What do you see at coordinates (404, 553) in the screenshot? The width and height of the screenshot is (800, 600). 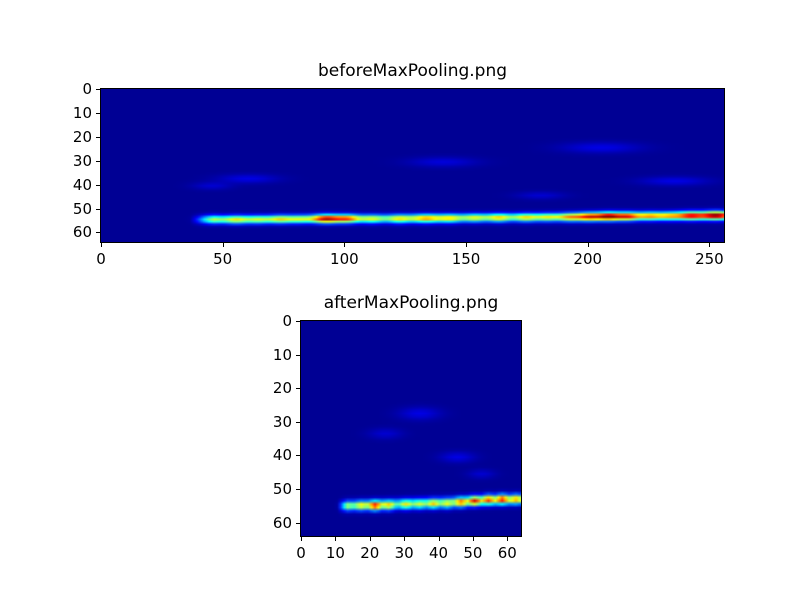 I see `x-tick-label: 30` at bounding box center [404, 553].